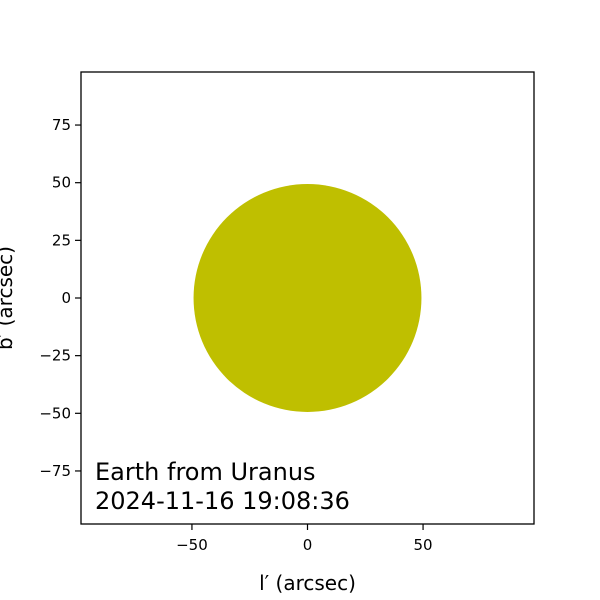 The image size is (600, 600). I want to click on y-tick-label: −50, so click(55, 413).